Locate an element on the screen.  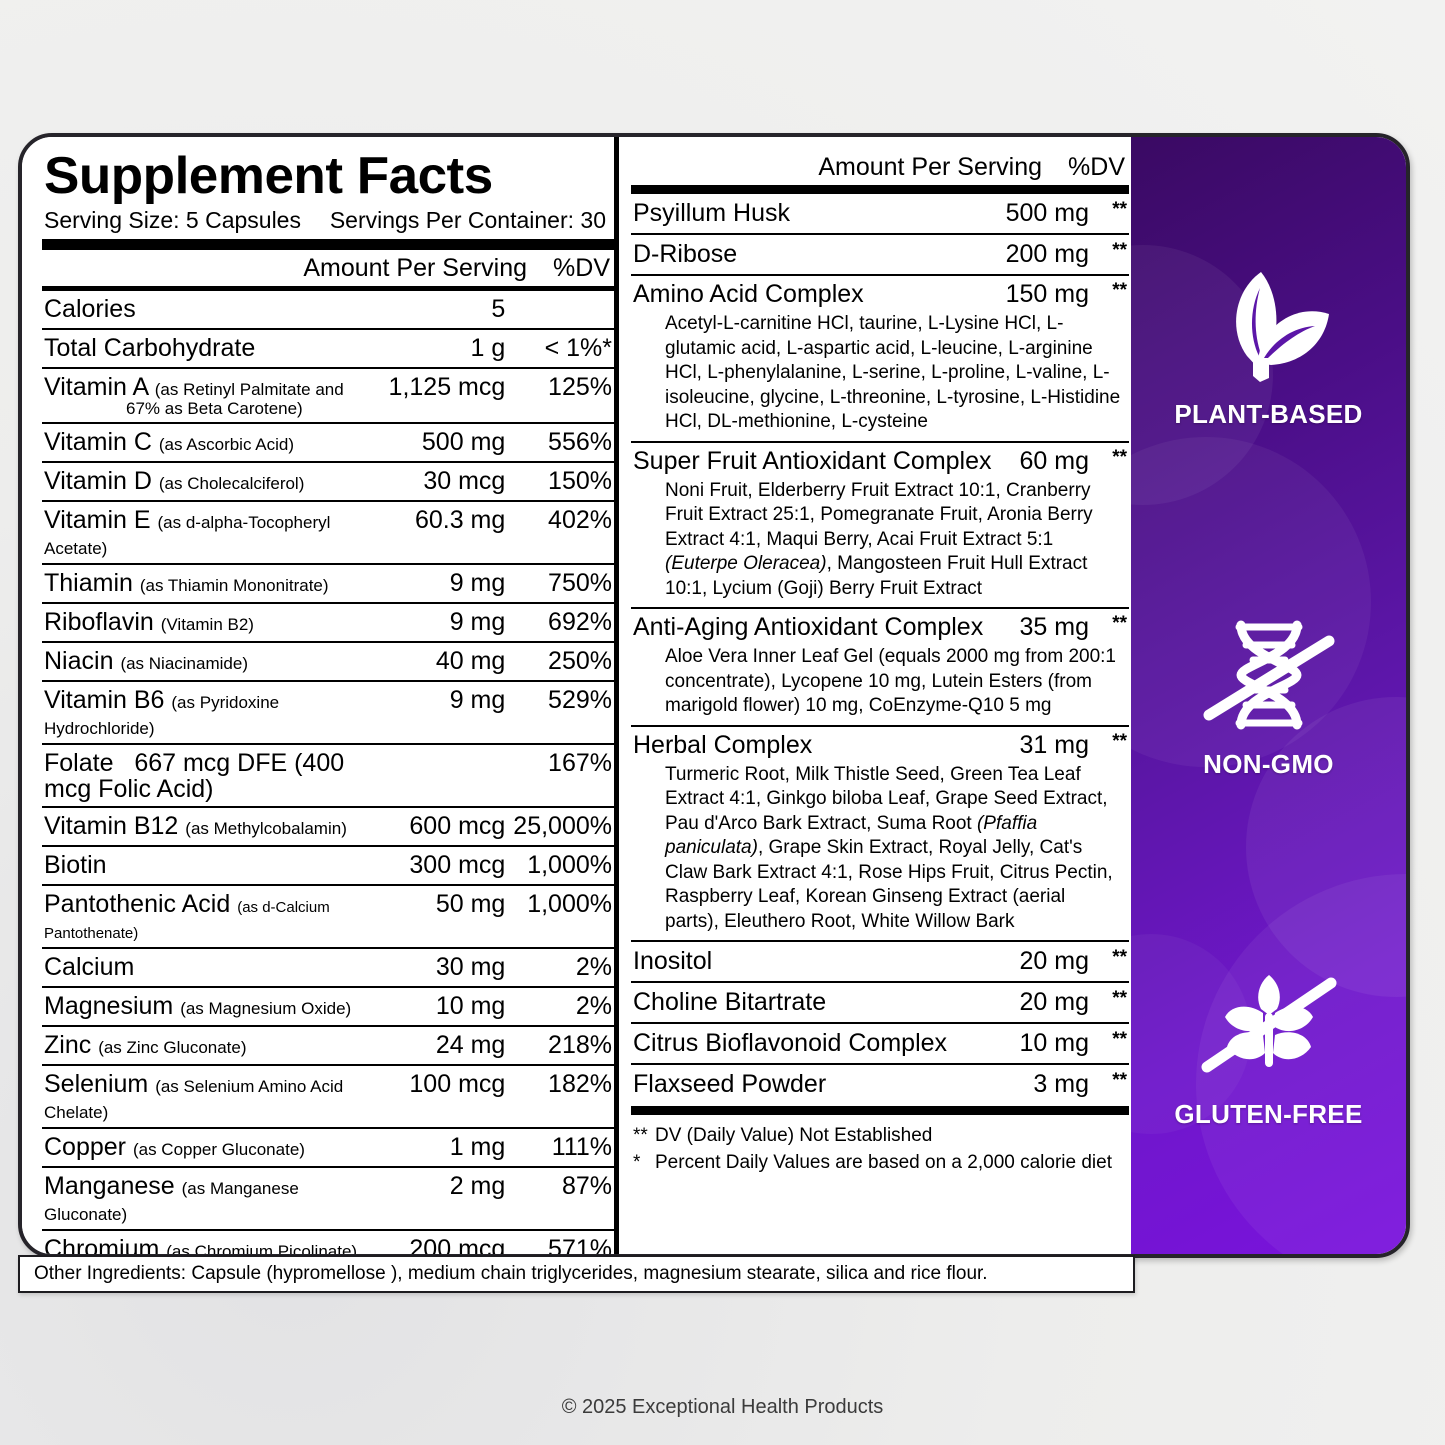
ingredient-amount: 3 mg is located at coordinates (1061, 1084).